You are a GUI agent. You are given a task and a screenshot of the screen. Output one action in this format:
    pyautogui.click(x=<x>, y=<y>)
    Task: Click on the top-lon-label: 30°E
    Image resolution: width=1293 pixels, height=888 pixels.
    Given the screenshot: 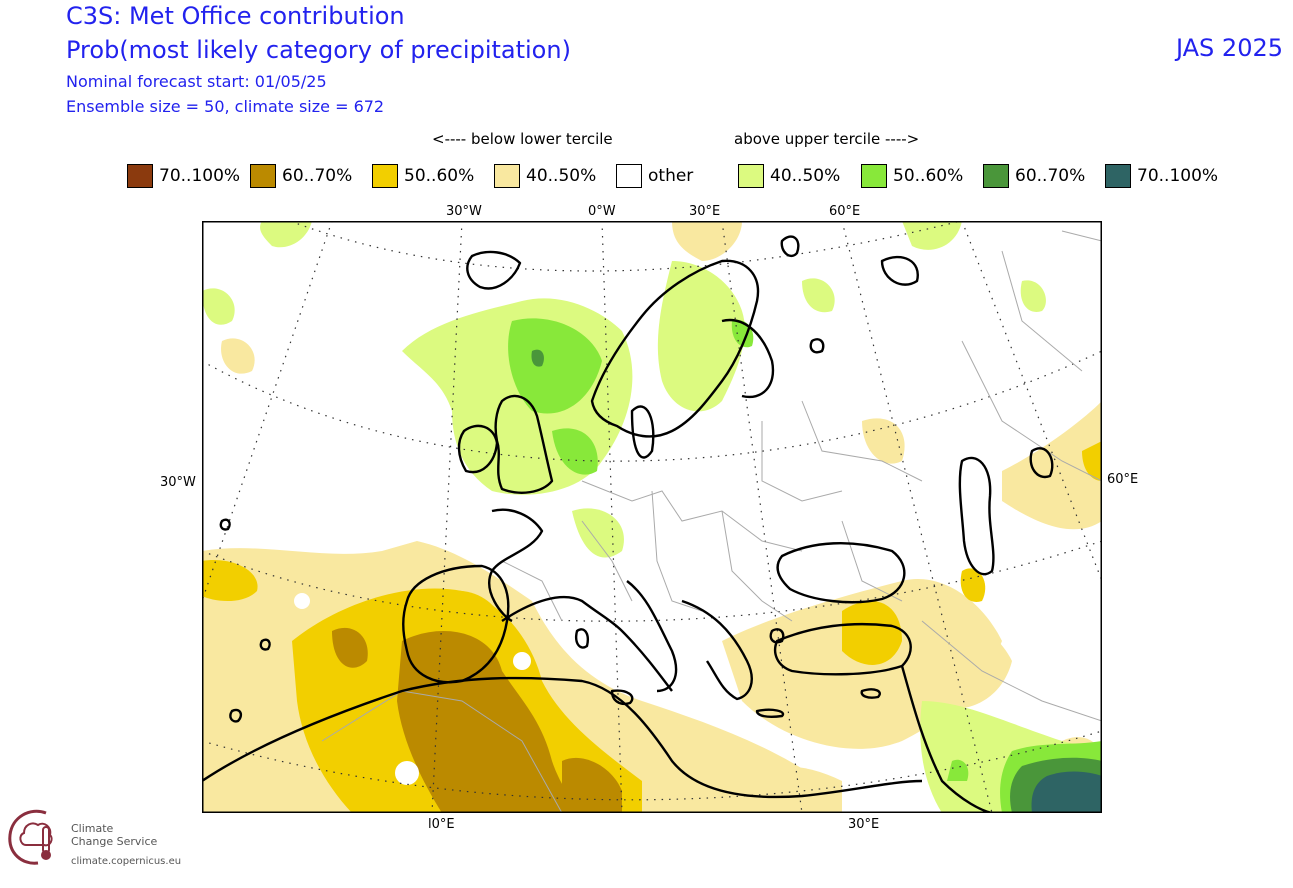 What is the action you would take?
    pyautogui.click(x=705, y=211)
    